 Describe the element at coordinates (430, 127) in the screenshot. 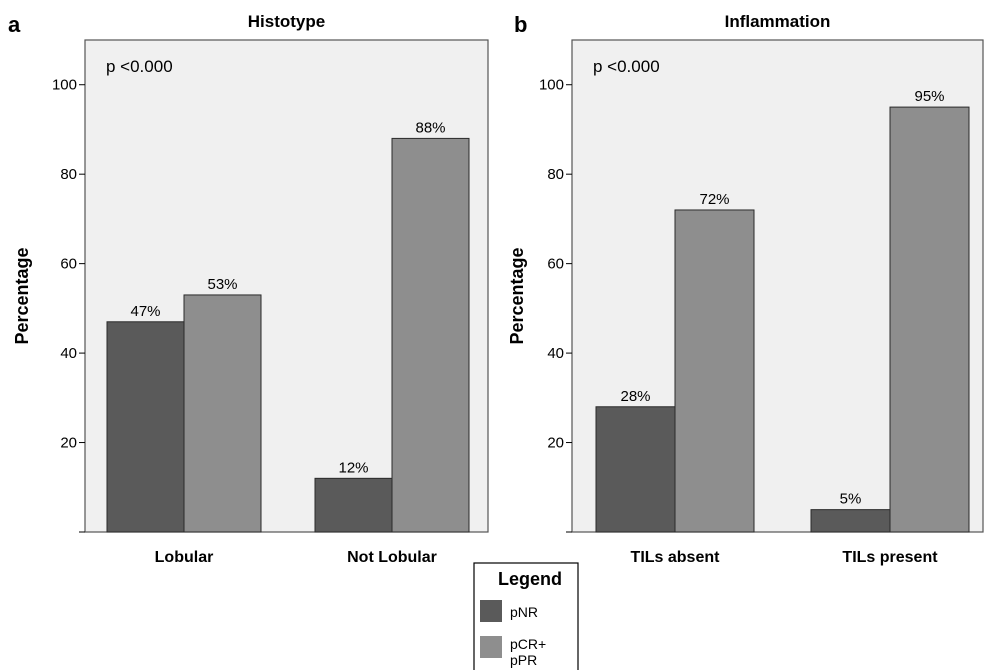

I see `data-label: 88%` at that location.